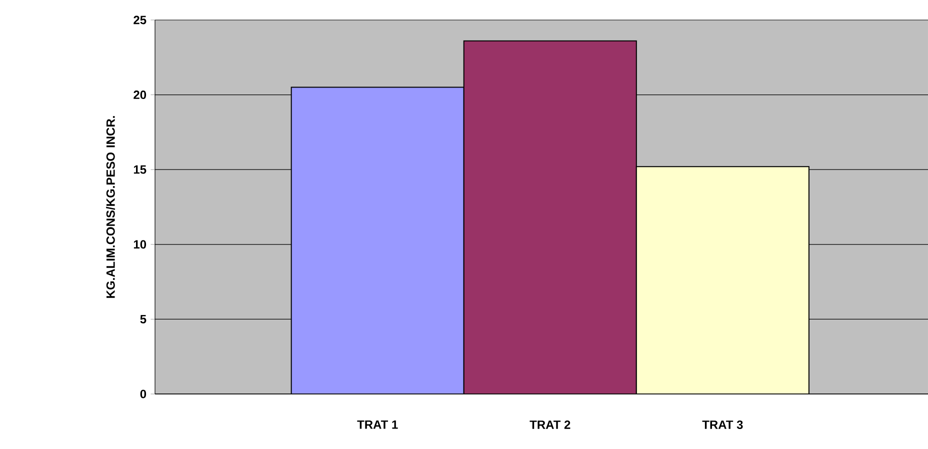 The image size is (928, 449). What do you see at coordinates (550, 424) in the screenshot?
I see `x-tick-label: TRAT 2` at bounding box center [550, 424].